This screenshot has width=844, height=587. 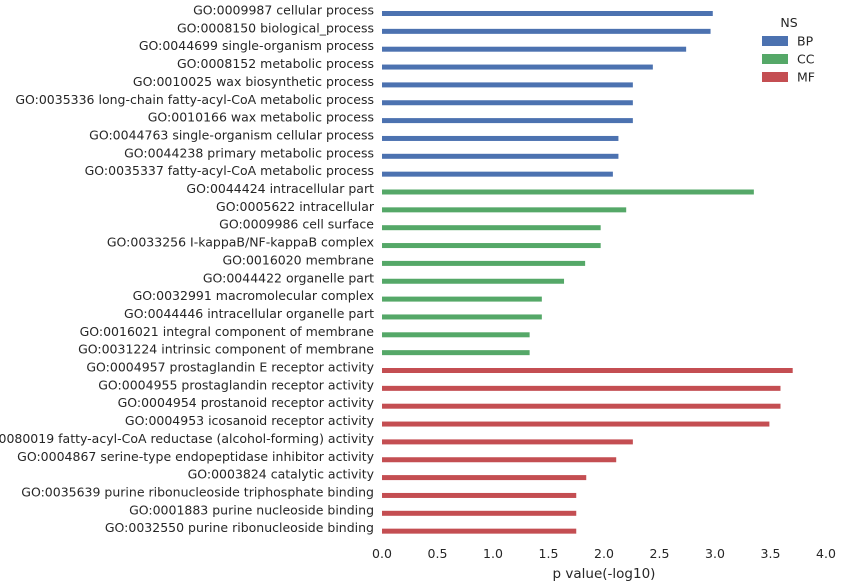 I want to click on legend-title: NS, so click(x=788, y=22).